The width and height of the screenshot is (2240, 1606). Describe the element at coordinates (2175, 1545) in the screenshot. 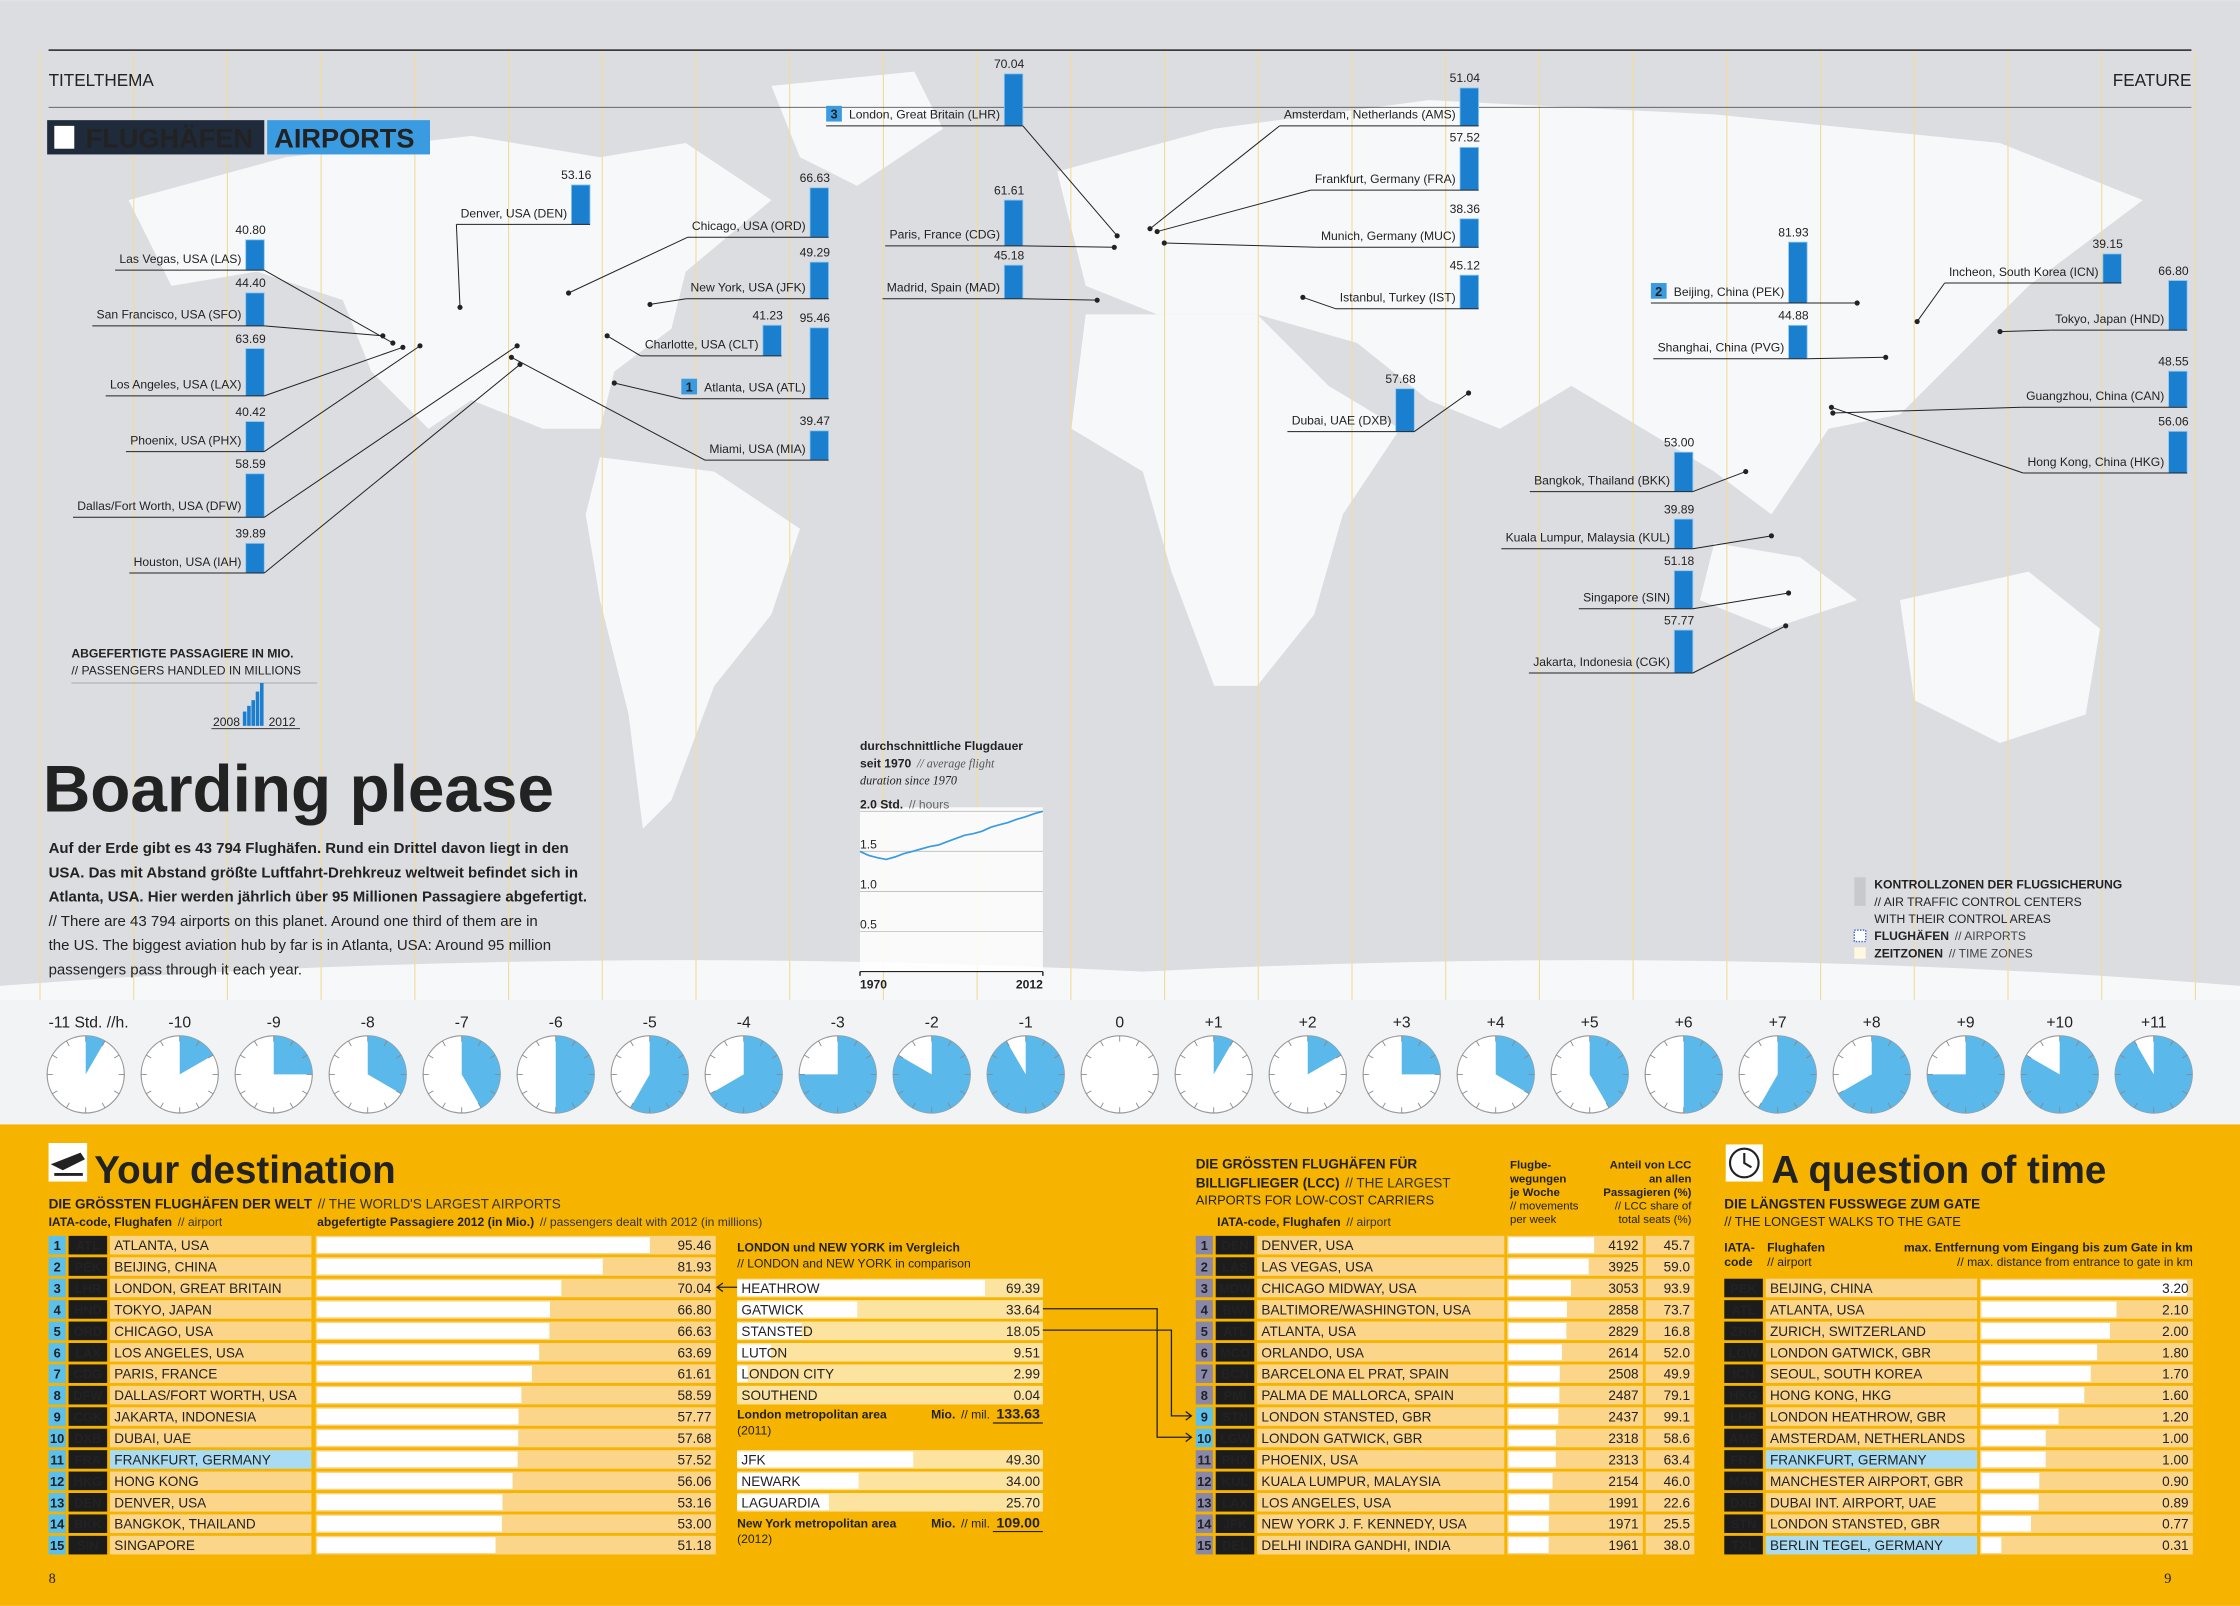

I see `distance-value: 0.31` at that location.